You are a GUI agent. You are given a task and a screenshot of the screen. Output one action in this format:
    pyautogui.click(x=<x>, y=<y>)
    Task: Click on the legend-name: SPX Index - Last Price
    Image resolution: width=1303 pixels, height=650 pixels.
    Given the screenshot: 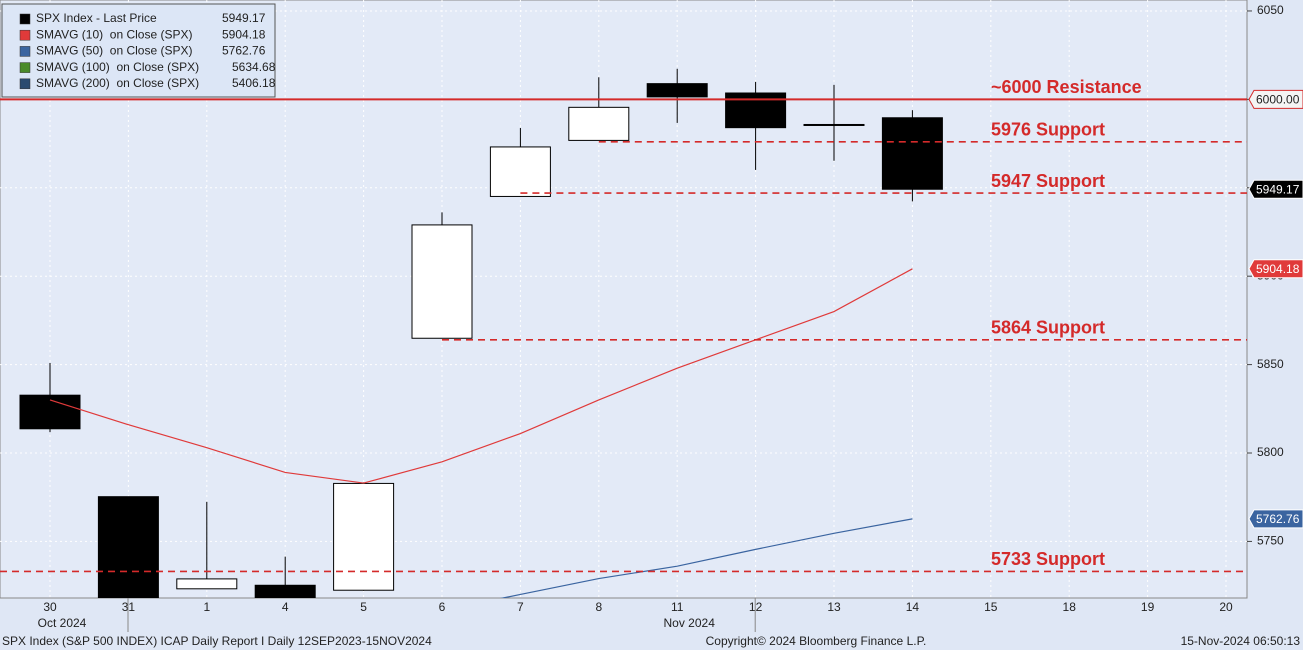 What is the action you would take?
    pyautogui.click(x=96, y=18)
    